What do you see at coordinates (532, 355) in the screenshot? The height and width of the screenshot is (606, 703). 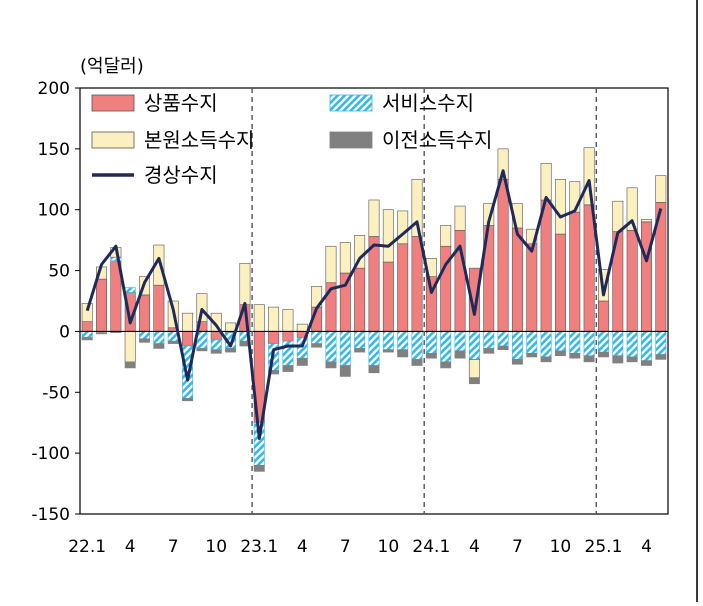 I see `bar-이전소득수지-31` at bounding box center [532, 355].